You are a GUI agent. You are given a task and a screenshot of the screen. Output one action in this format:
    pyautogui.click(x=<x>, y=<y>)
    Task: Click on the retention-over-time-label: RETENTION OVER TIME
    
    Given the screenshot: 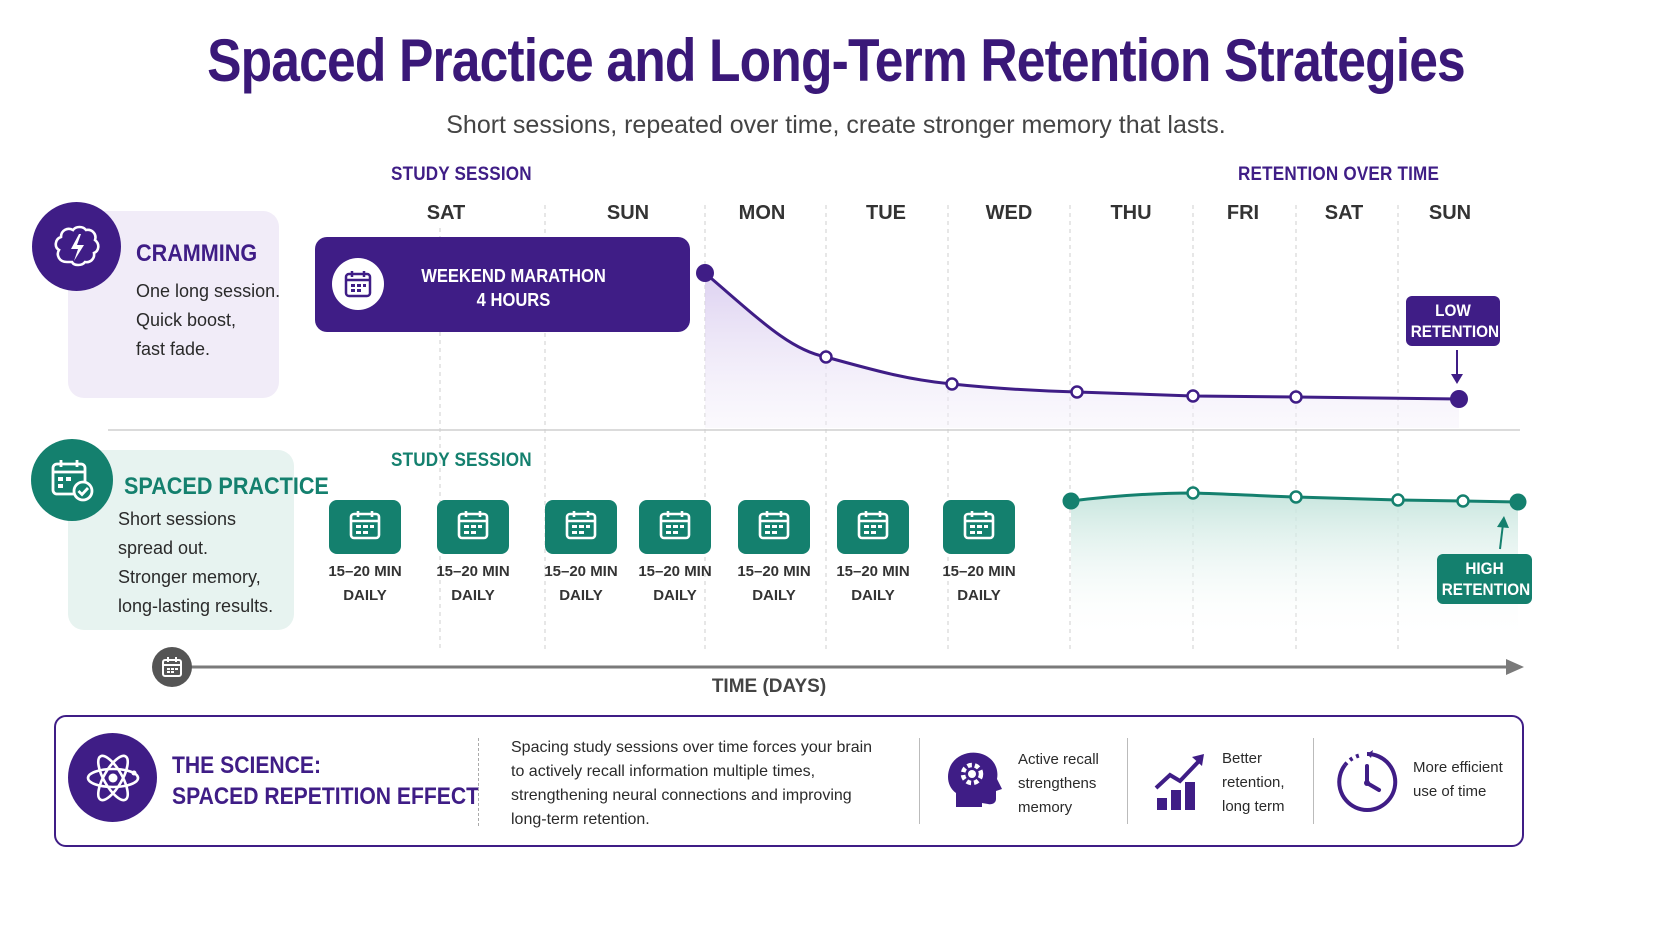 What is the action you would take?
    pyautogui.click(x=1339, y=174)
    